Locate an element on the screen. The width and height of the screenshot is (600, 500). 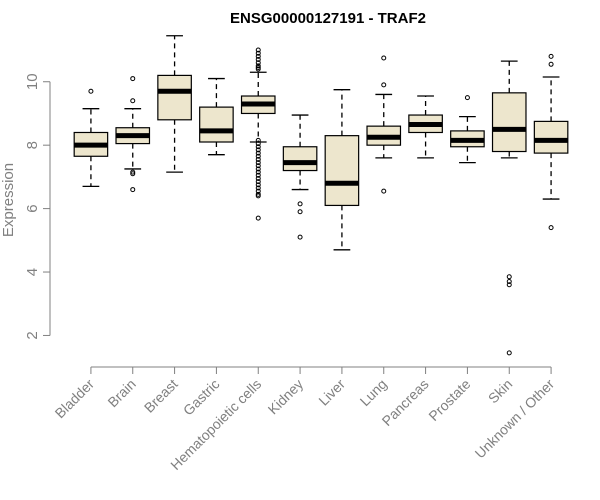
y-tick-label: 6 is located at coordinates (32, 208).